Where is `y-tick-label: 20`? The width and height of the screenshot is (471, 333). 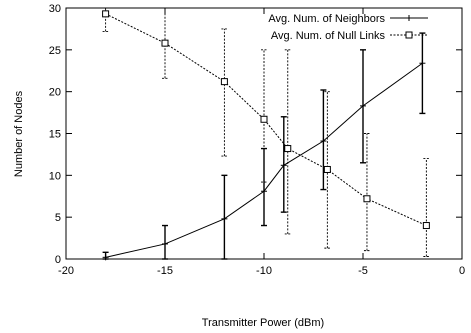 y-tick-label: 20 is located at coordinates (55, 93).